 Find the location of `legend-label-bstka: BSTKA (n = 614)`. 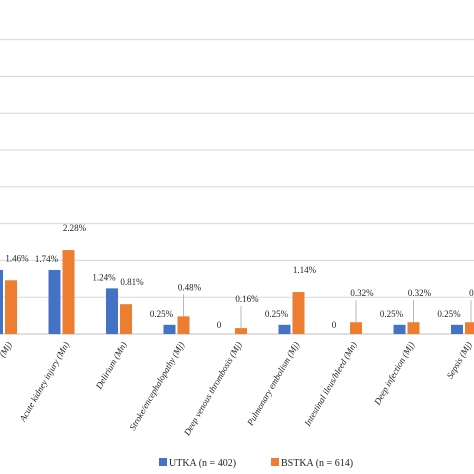

legend-label-bstka: BSTKA (n = 614) is located at coordinates (317, 463).